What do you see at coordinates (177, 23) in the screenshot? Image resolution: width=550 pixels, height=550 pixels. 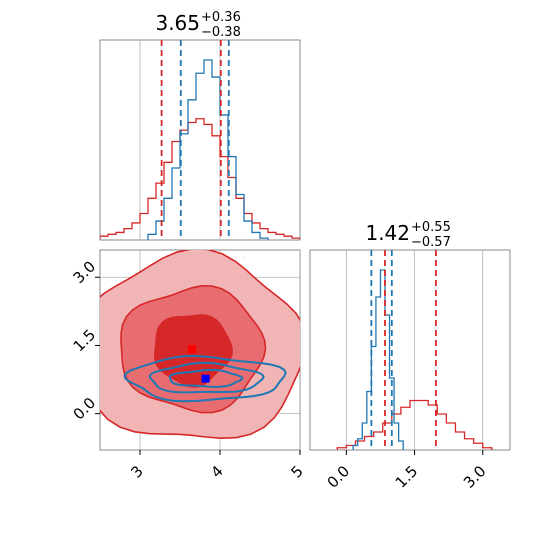 I see `hist0-title-main: 3.65` at bounding box center [177, 23].